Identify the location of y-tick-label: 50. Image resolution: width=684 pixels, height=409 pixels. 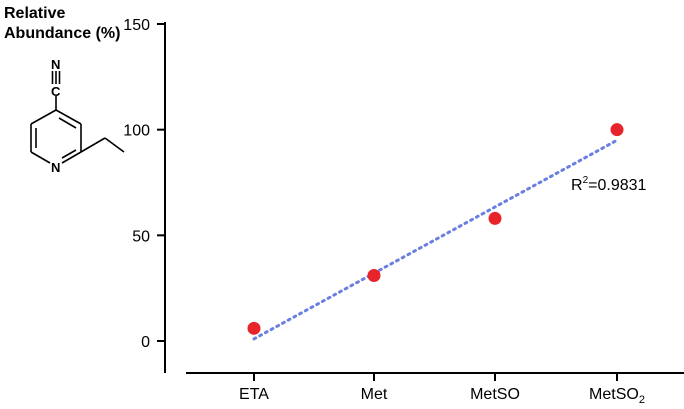
(141, 236).